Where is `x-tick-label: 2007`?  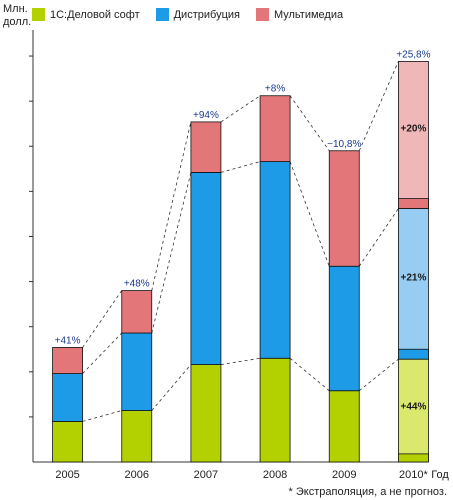 x-tick-label: 2007 is located at coordinates (206, 475).